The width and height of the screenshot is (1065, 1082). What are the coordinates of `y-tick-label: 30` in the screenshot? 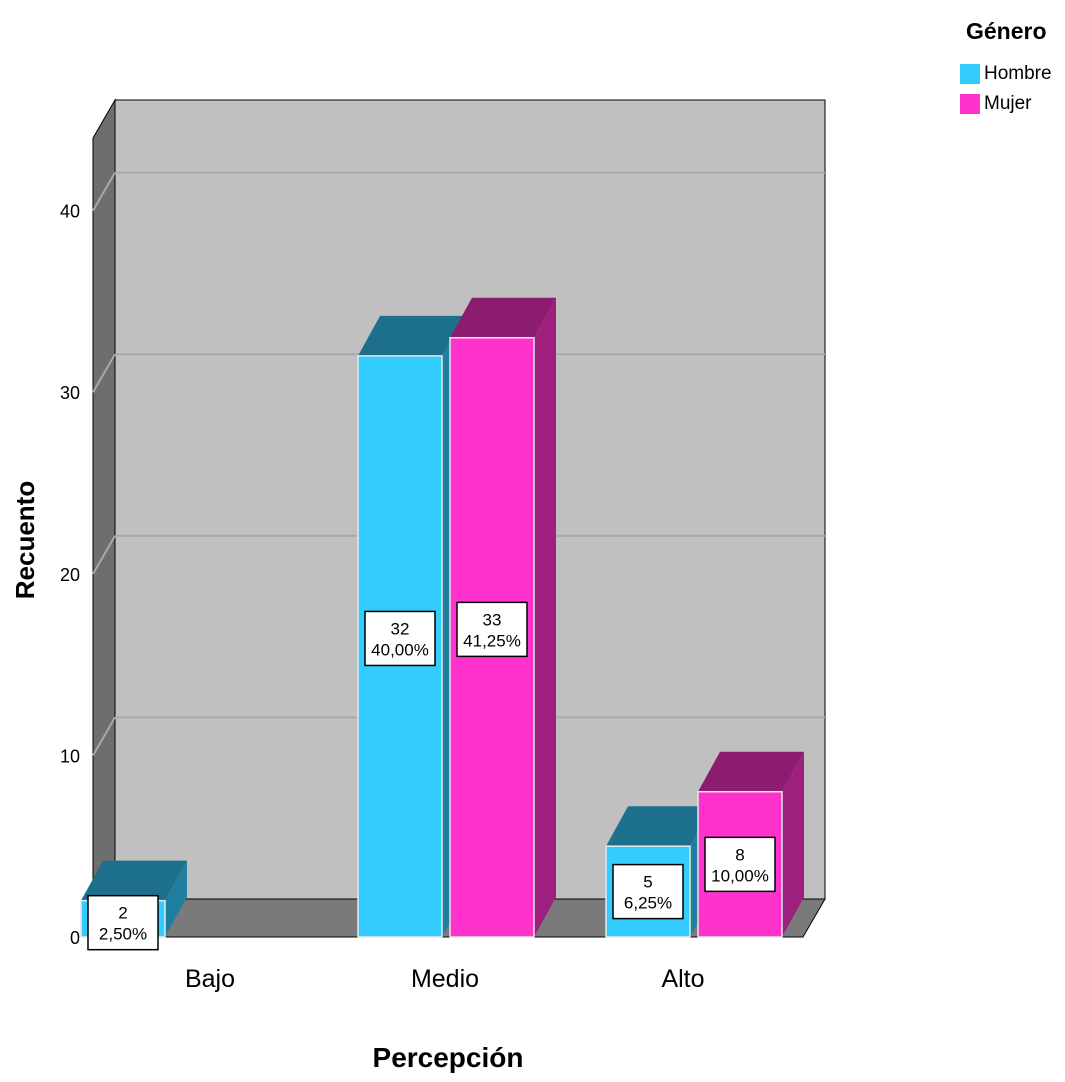 It's located at (70, 393).